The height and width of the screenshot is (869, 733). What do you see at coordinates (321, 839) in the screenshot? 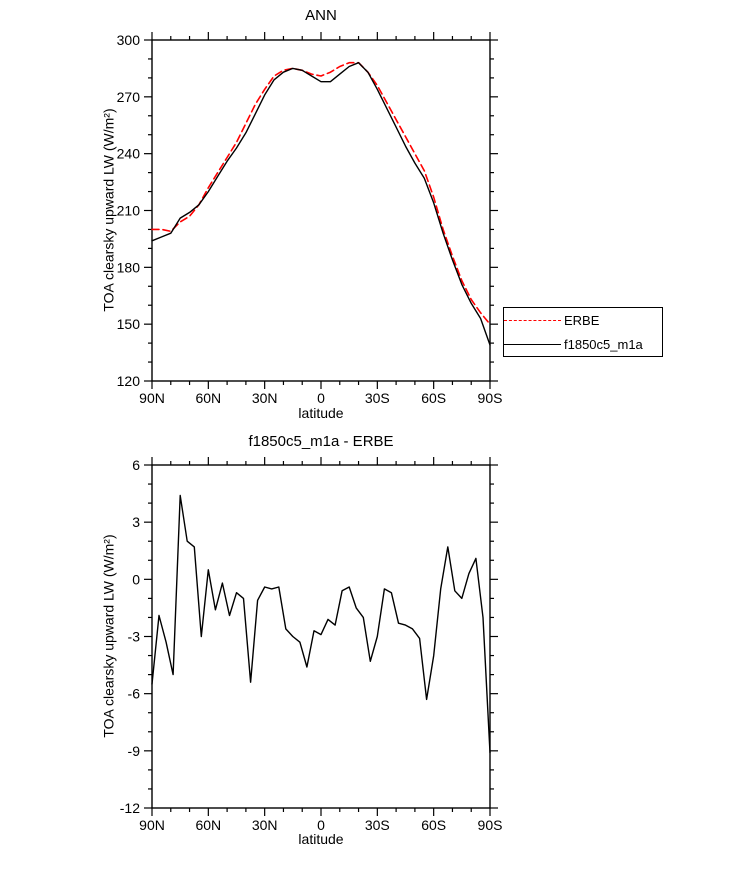
I see `bottom-chart-x-axis-label: latitude` at bounding box center [321, 839].